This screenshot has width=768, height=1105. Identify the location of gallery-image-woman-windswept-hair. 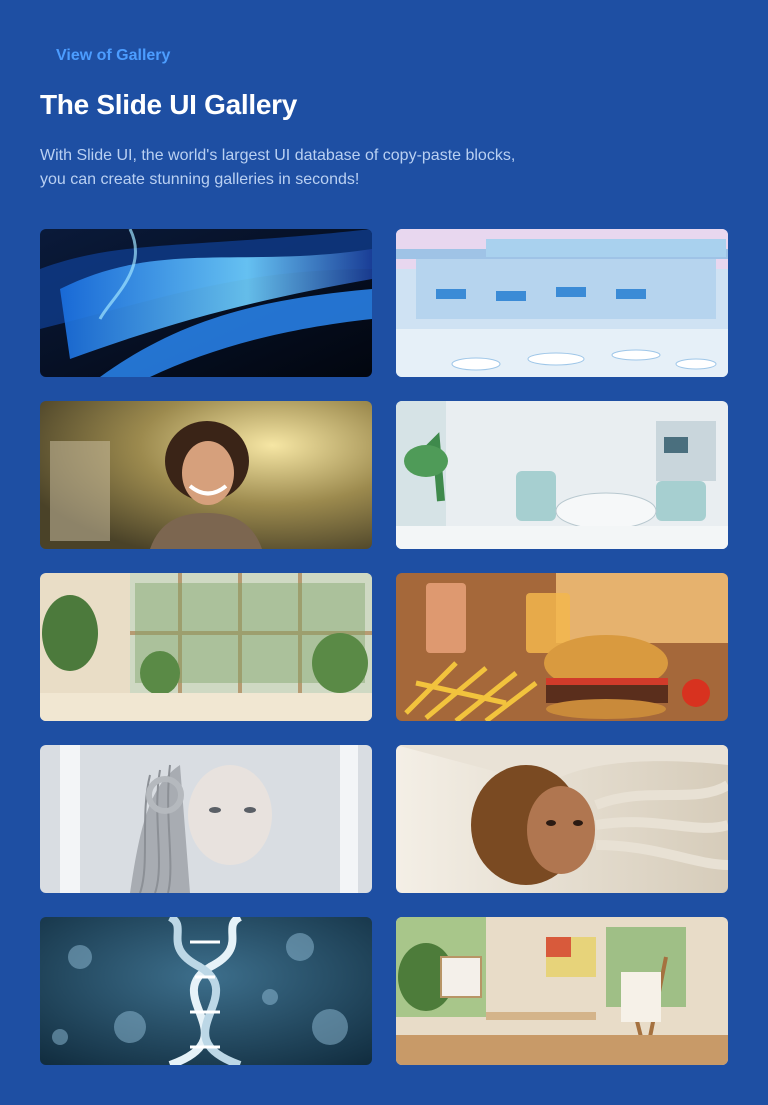
(562, 819).